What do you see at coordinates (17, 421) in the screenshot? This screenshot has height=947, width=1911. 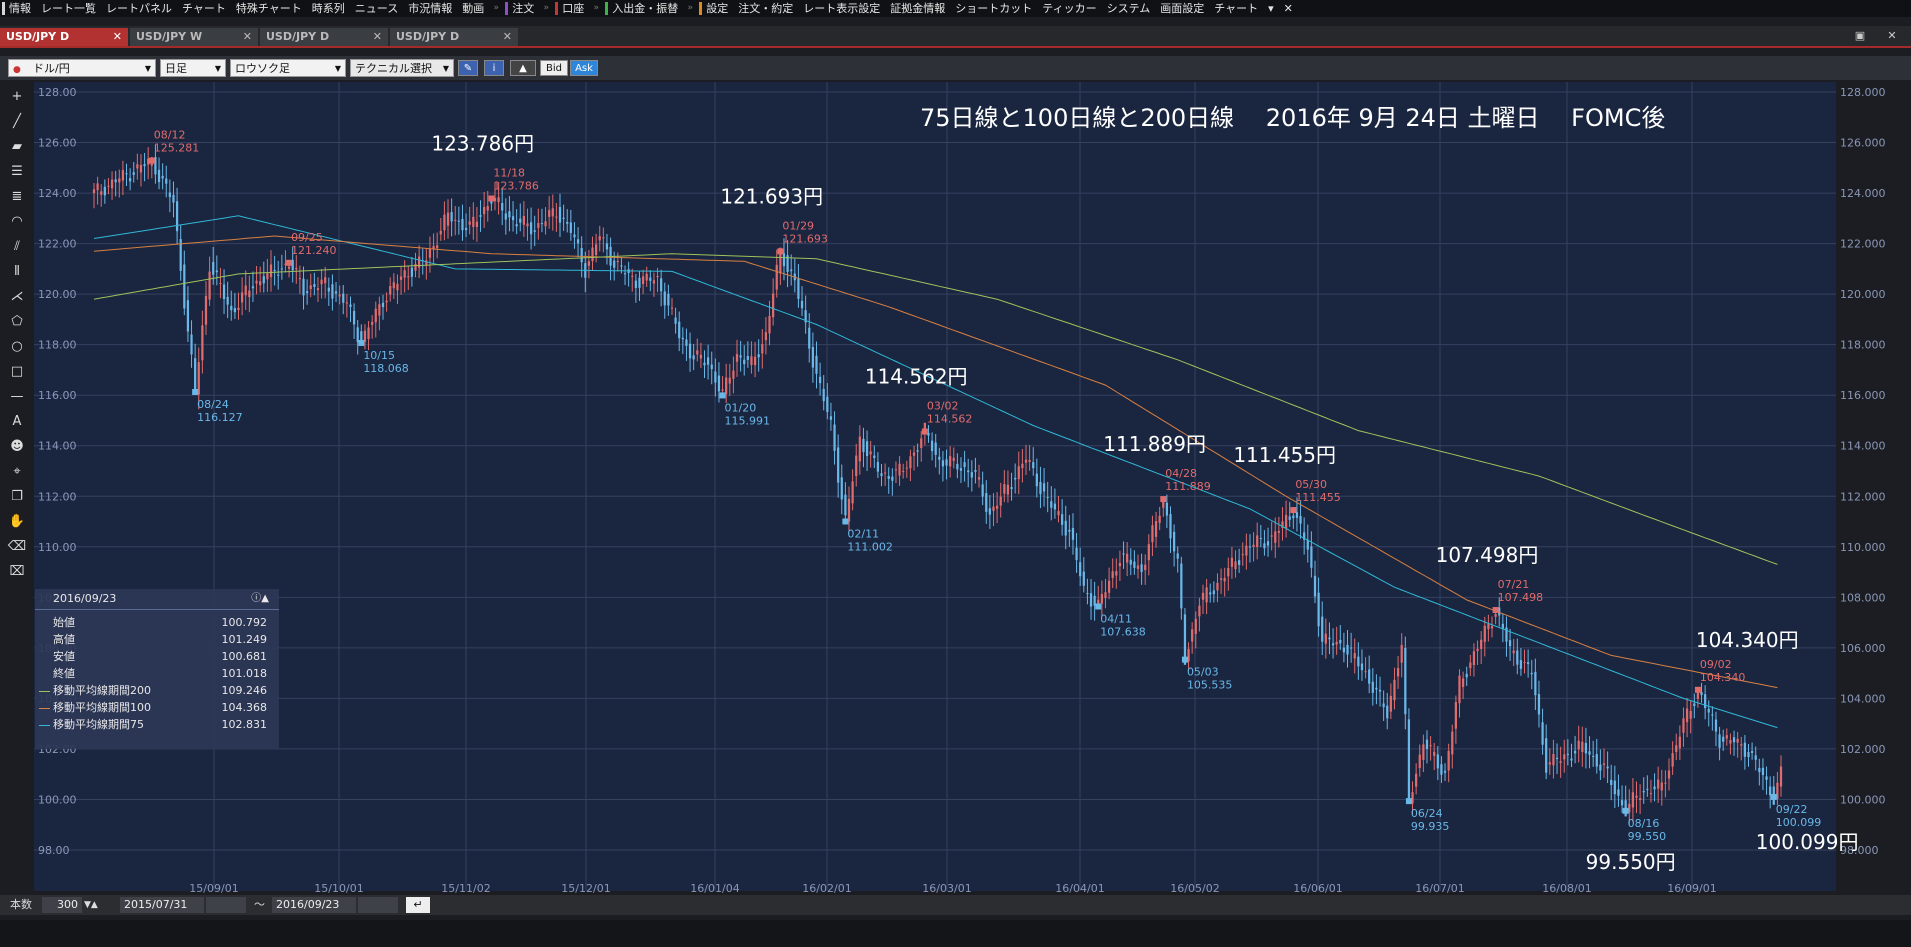 I see `text-icon: A` at bounding box center [17, 421].